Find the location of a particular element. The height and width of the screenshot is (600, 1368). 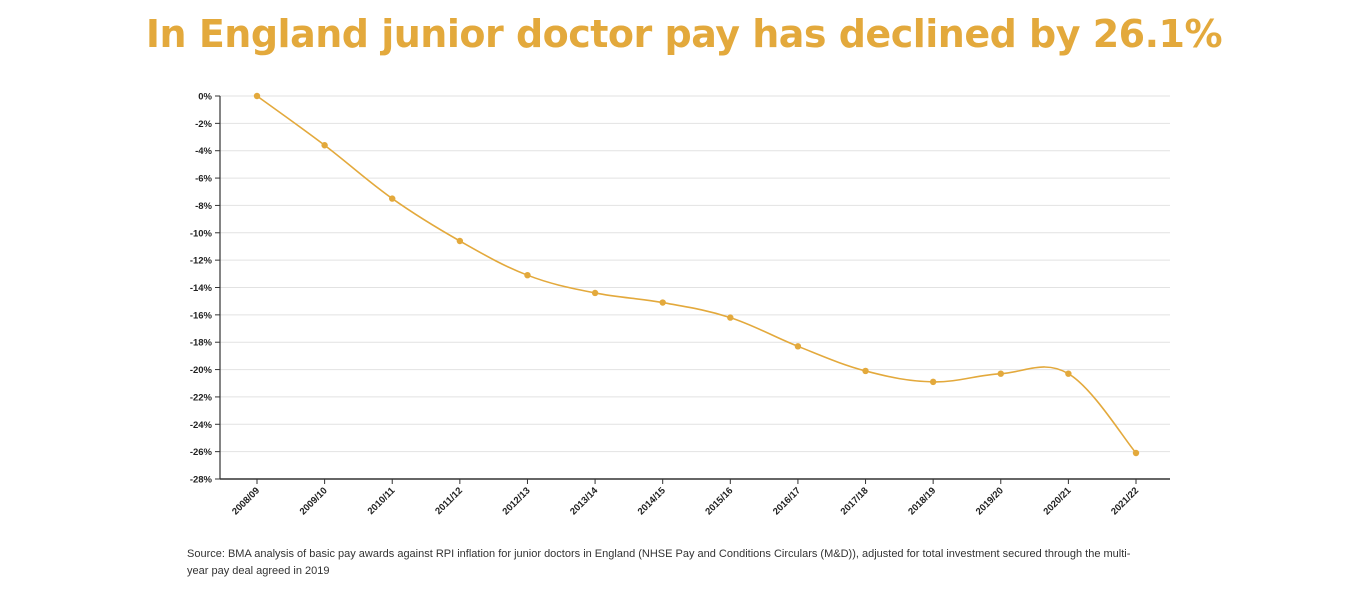

y-tick-label: -8% is located at coordinates (203, 206).